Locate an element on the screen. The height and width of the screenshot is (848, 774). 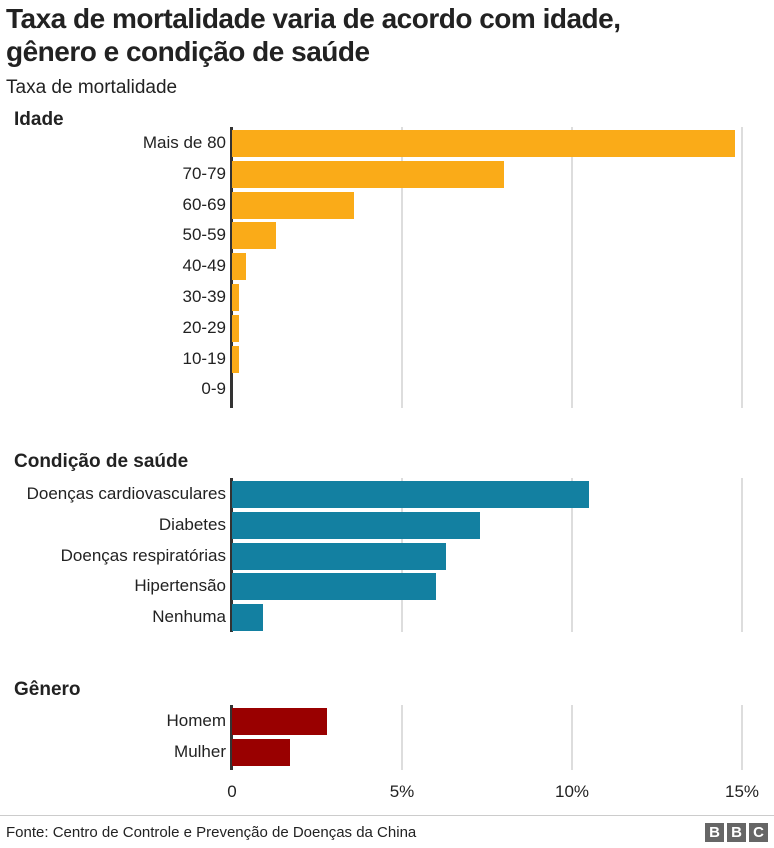
category-label: 60-69 is located at coordinates (204, 204).